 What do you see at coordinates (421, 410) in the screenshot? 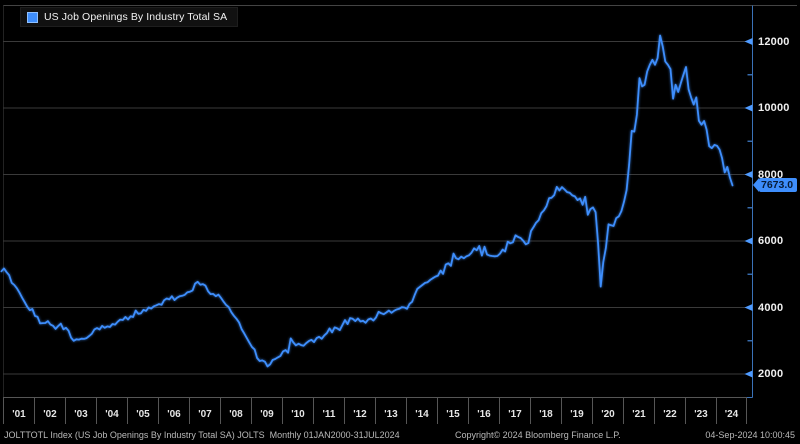
I see `x-axis-year-14: '14` at bounding box center [421, 410].